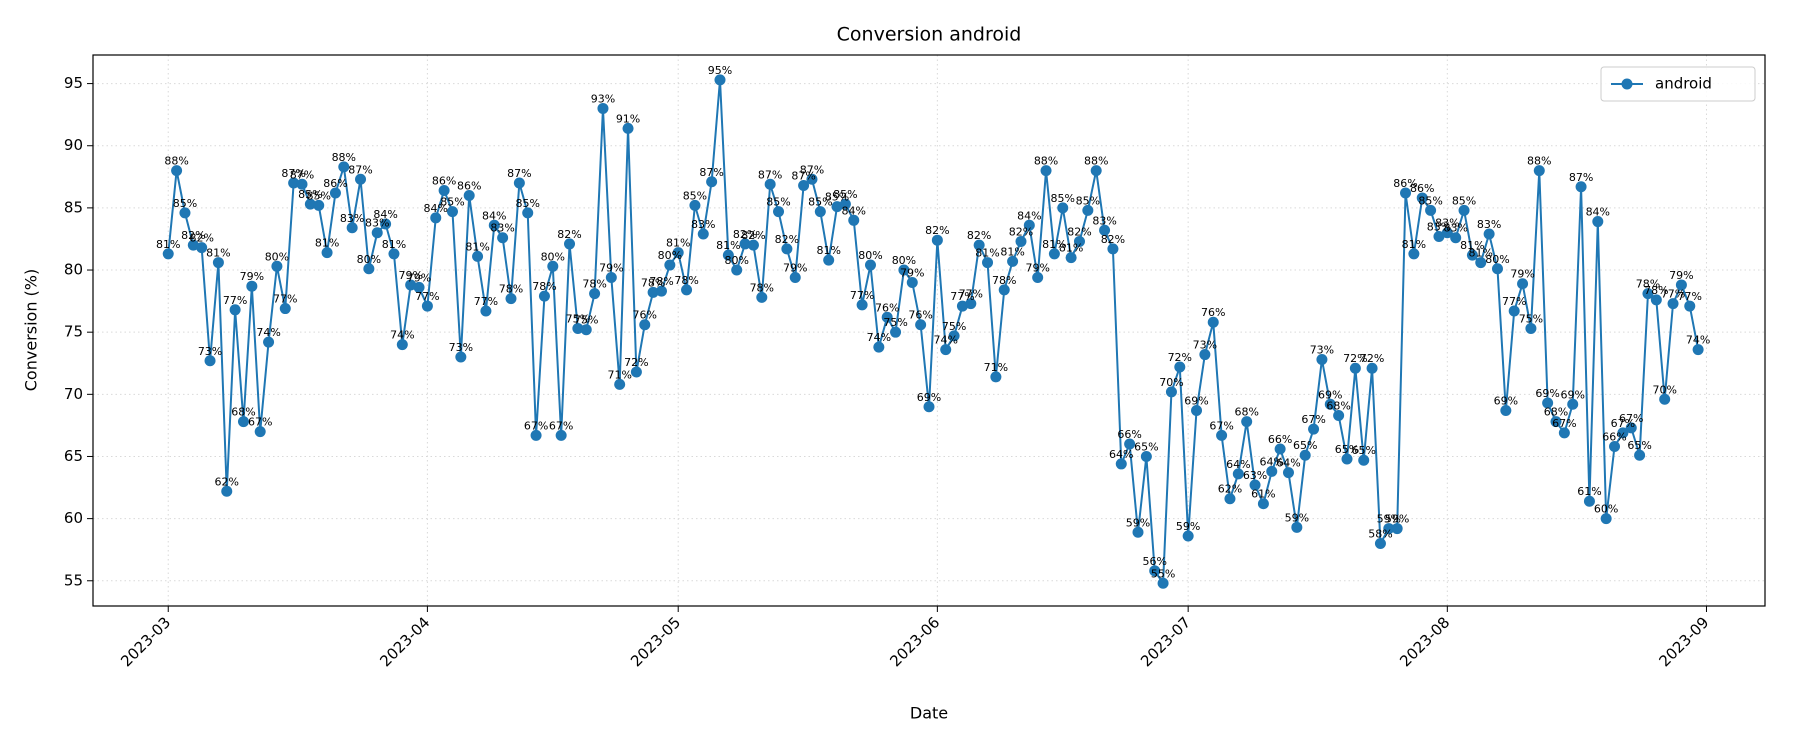 Image resolution: width=1800 pixels, height=750 pixels. Describe the element at coordinates (1664, 389) in the screenshot. I see `data-label: 70%` at that location.